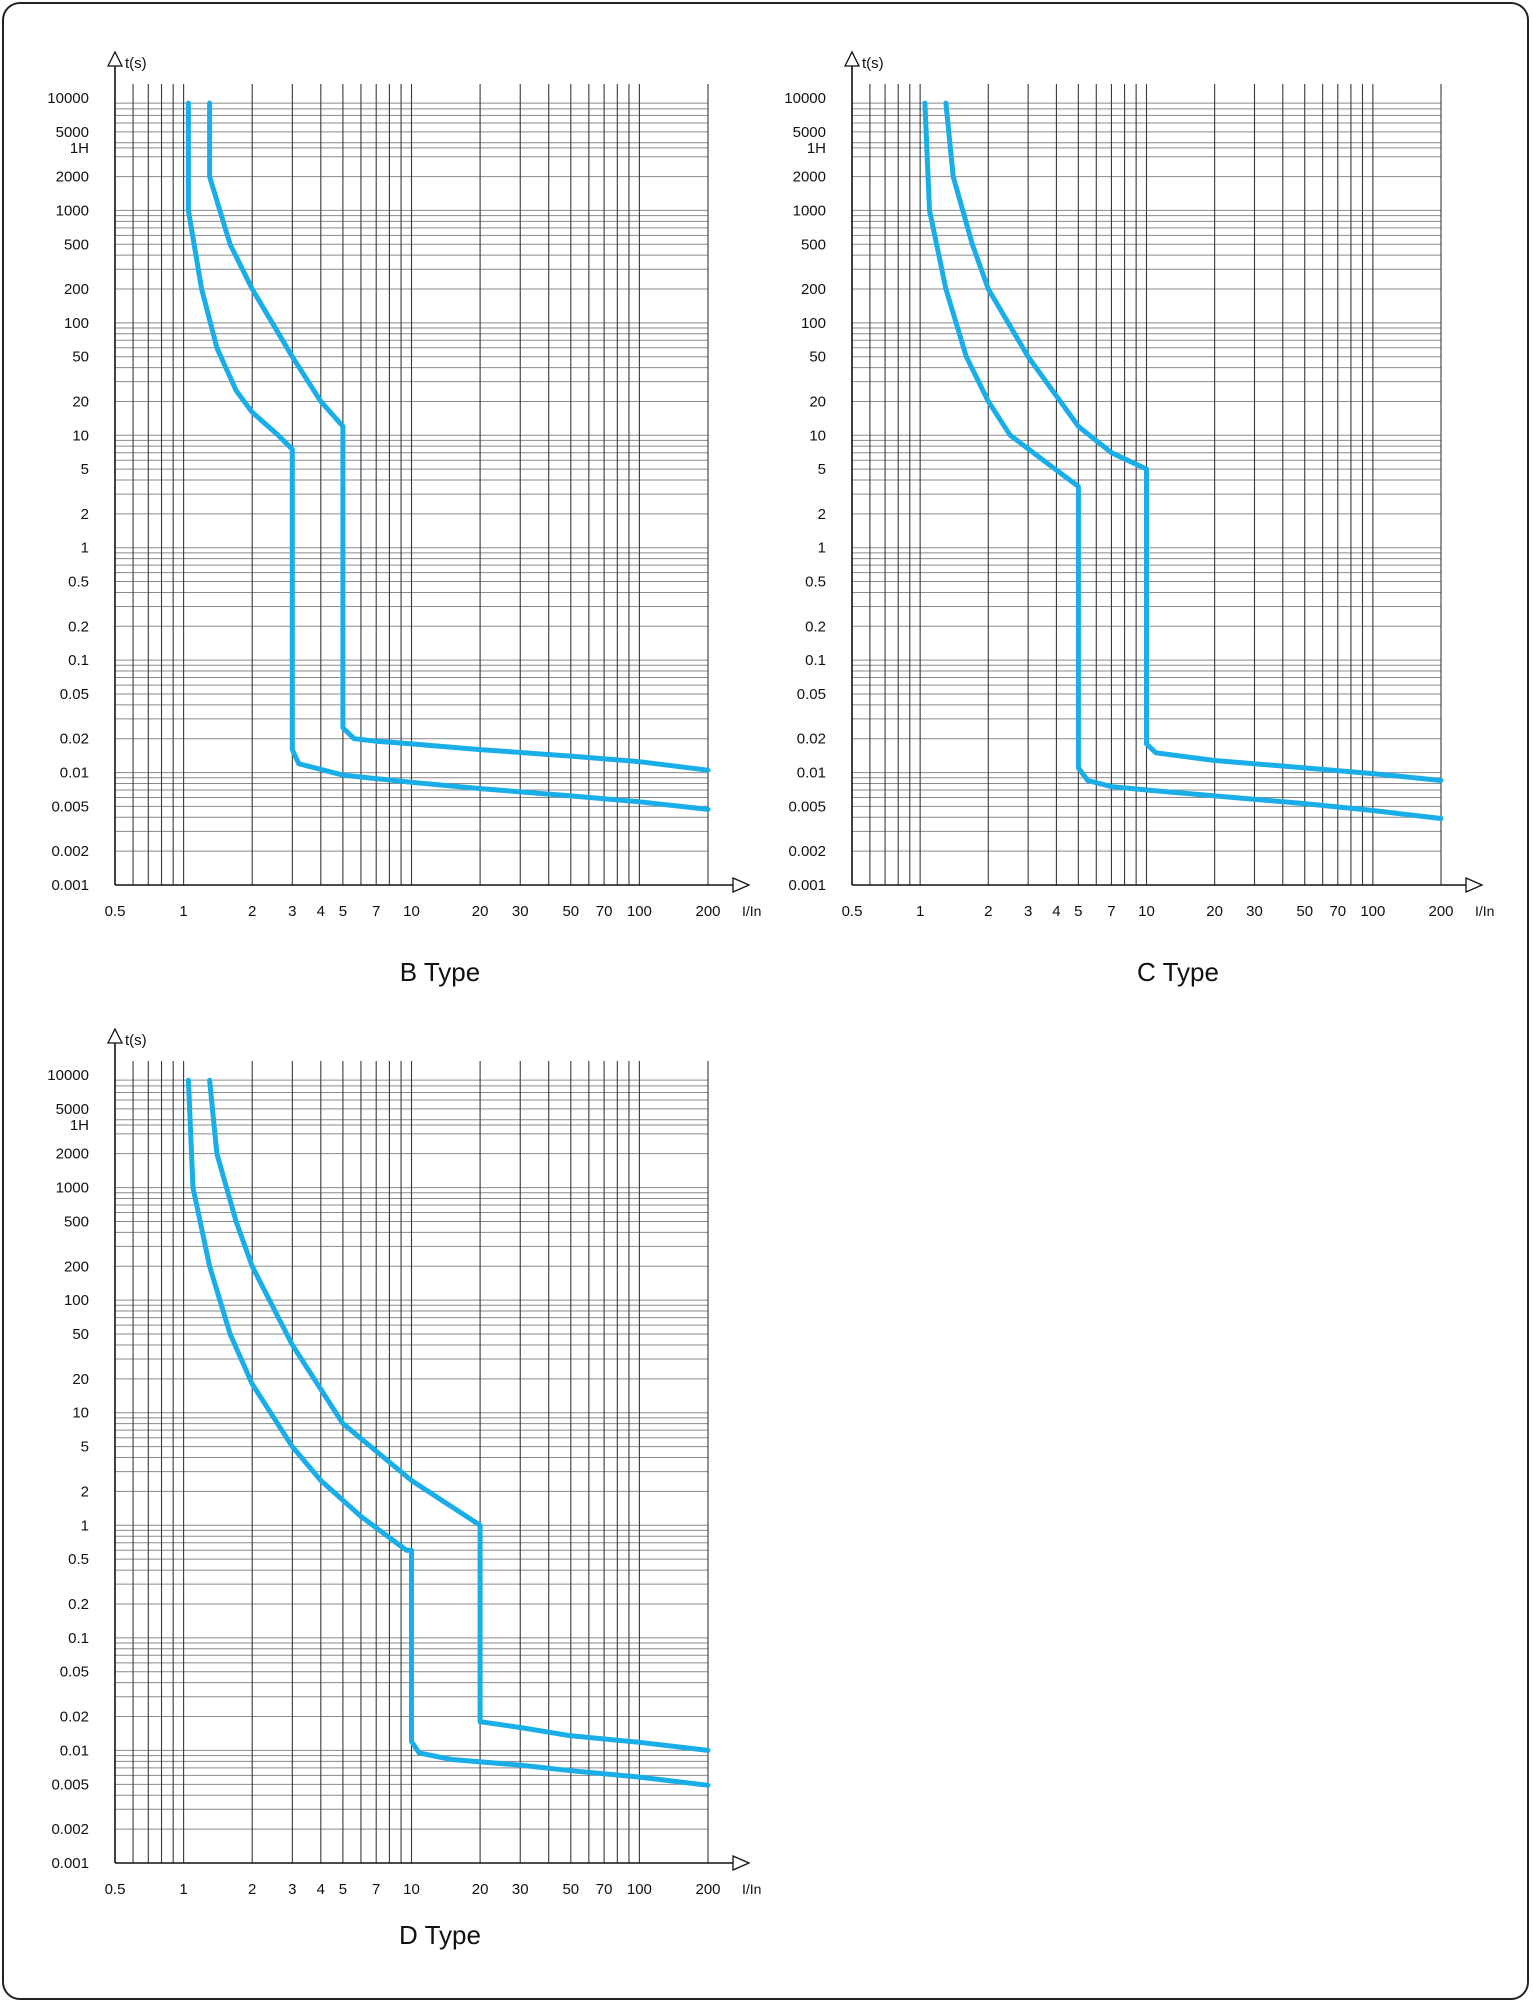  What do you see at coordinates (440, 972) in the screenshot?
I see `chart-title-b-type: B Type` at bounding box center [440, 972].